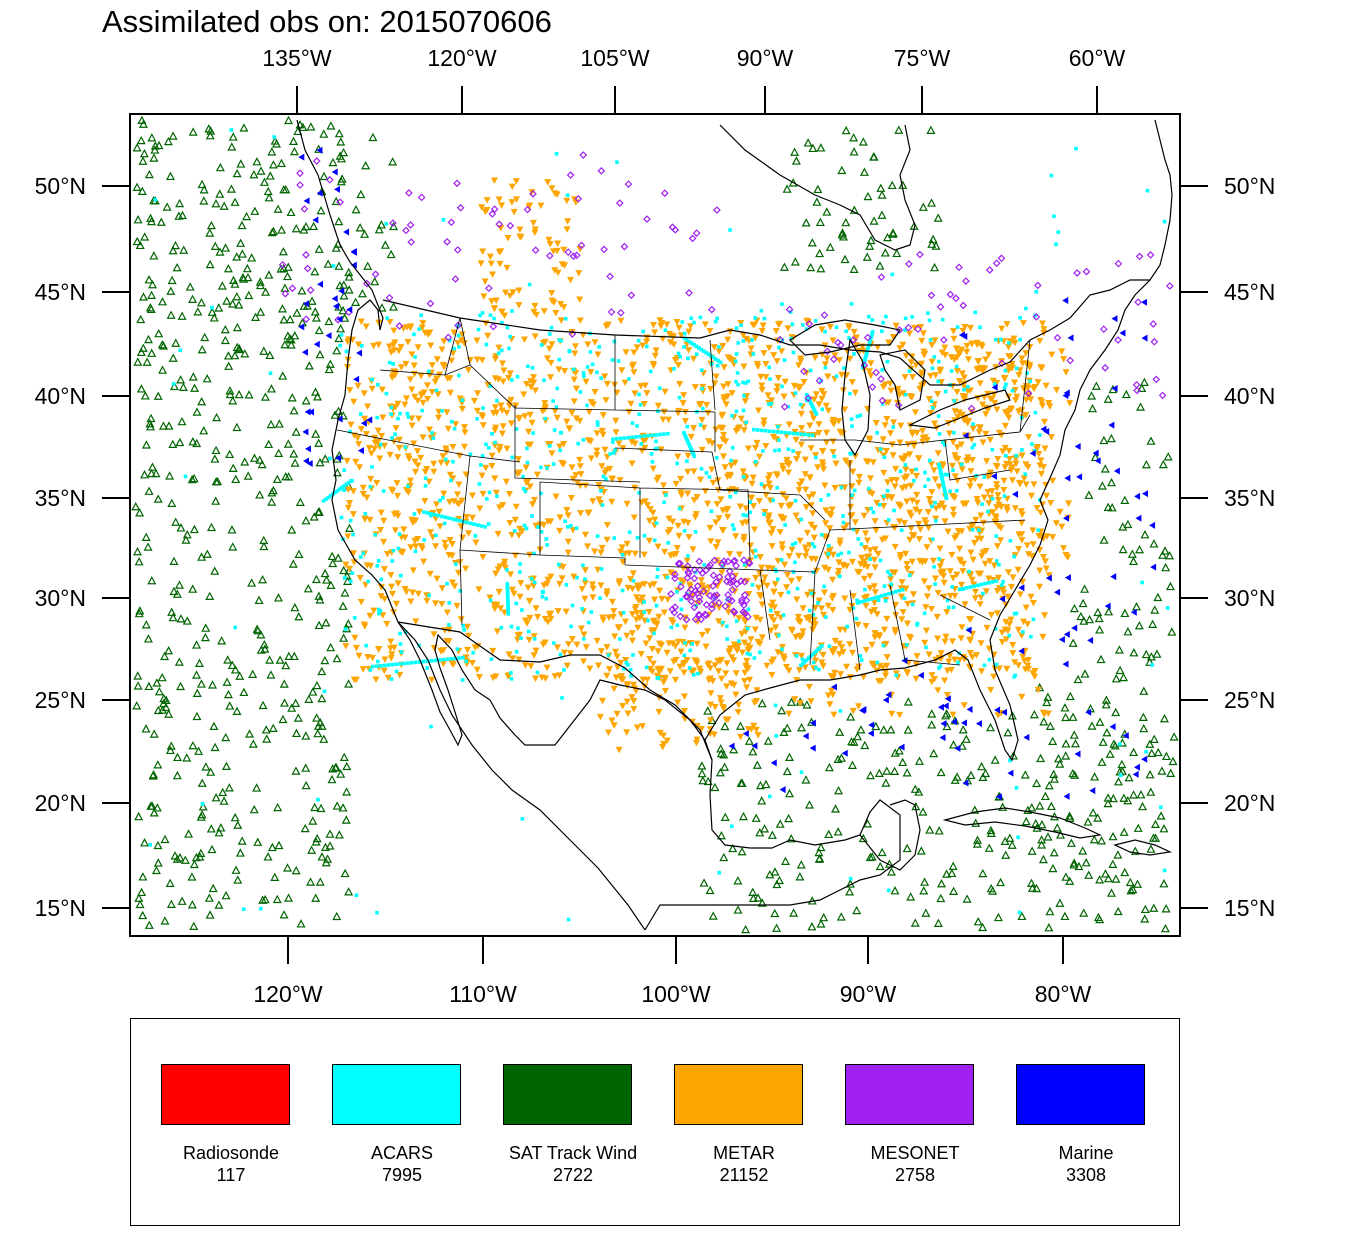 This screenshot has width=1350, height=1250. Describe the element at coordinates (744, 1153) in the screenshot. I see `legend-label: METAR` at that location.